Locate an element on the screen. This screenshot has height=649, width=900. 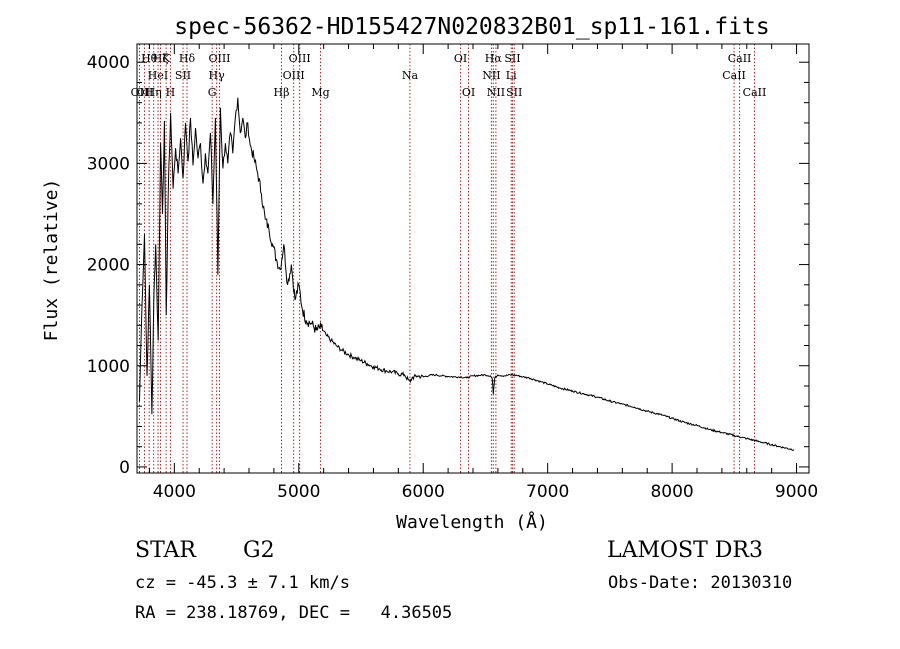
spectral-line-label: Li is located at coordinates (511, 75).